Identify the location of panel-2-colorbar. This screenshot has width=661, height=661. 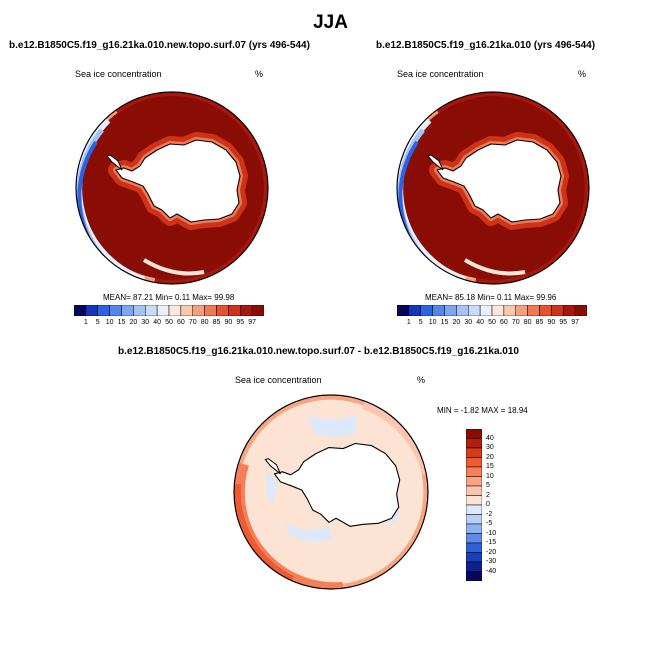
(492, 310).